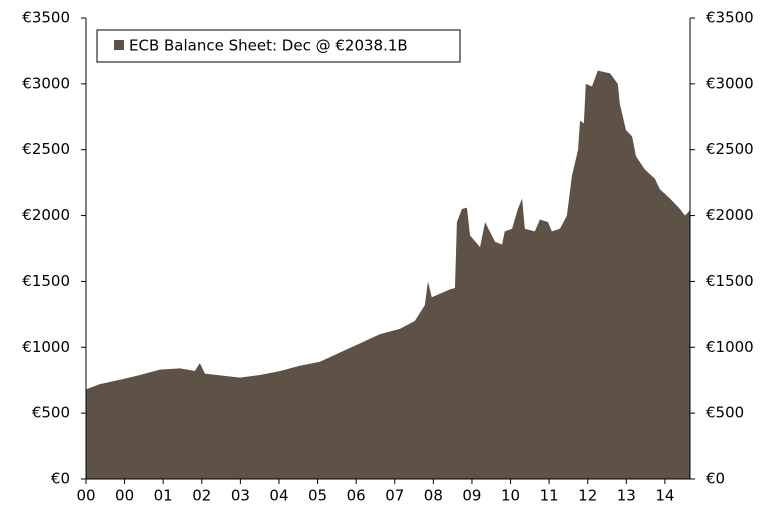  Describe the element at coordinates (587, 496) in the screenshot. I see `x-tick-label: 12` at that location.